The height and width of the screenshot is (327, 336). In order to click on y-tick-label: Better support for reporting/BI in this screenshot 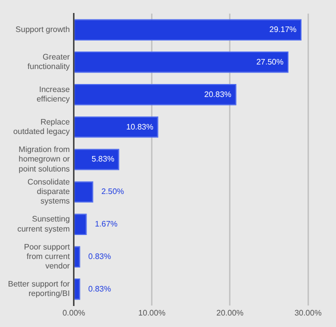, I will do `click(39, 289)`.